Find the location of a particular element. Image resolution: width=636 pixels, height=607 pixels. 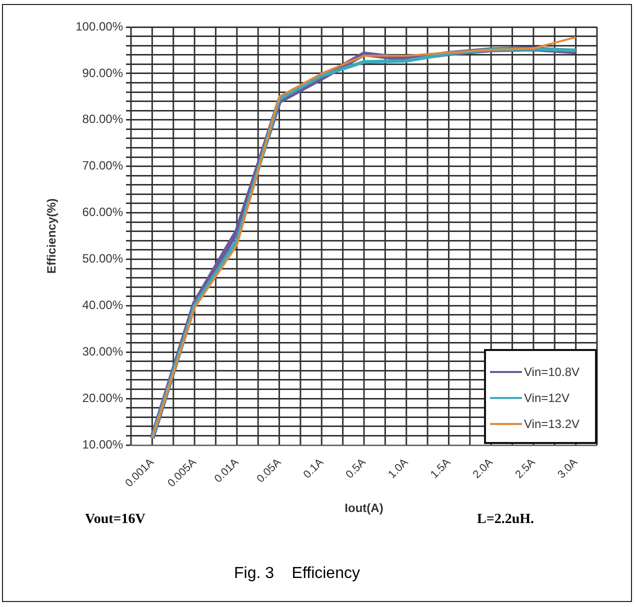

legend-label: Vin=12V is located at coordinates (547, 398).